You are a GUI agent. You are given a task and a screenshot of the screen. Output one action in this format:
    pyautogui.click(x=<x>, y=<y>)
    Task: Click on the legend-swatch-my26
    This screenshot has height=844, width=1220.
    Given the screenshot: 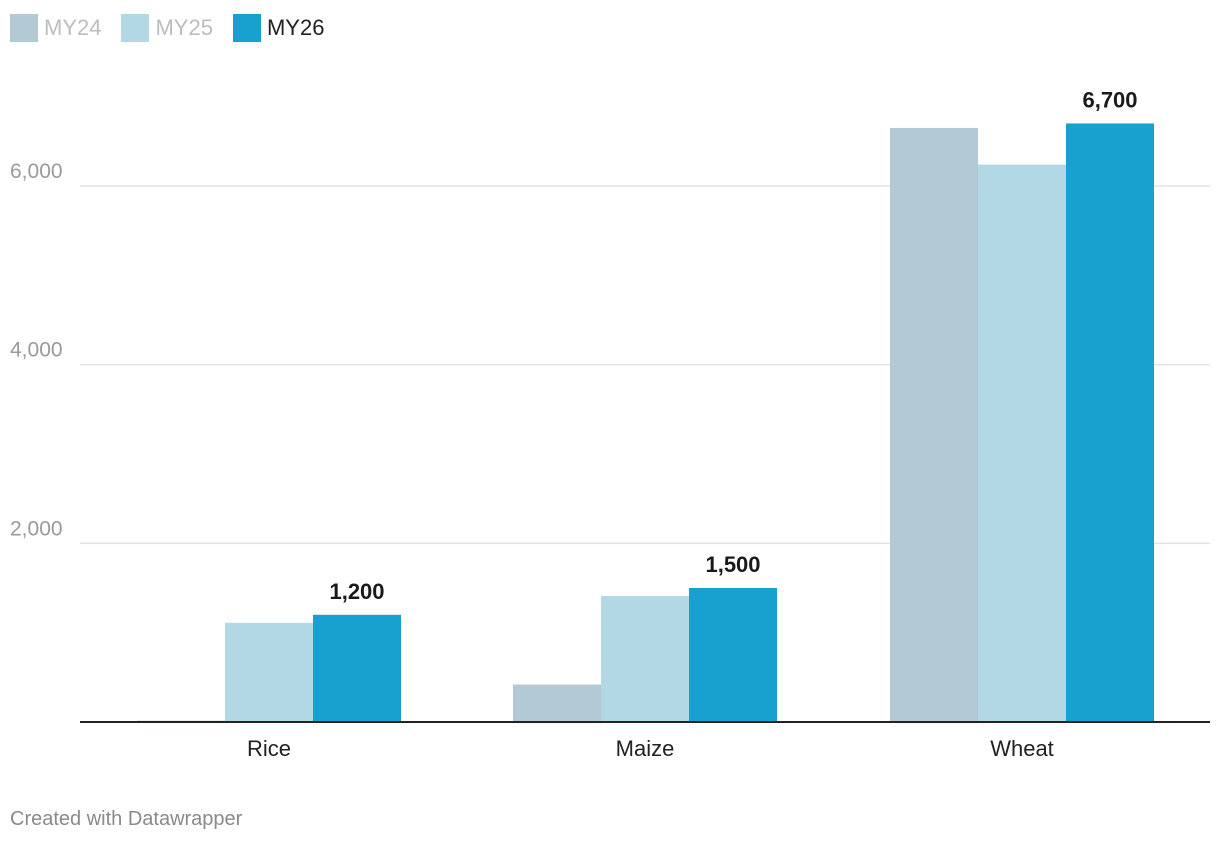 What is the action you would take?
    pyautogui.click(x=246, y=28)
    